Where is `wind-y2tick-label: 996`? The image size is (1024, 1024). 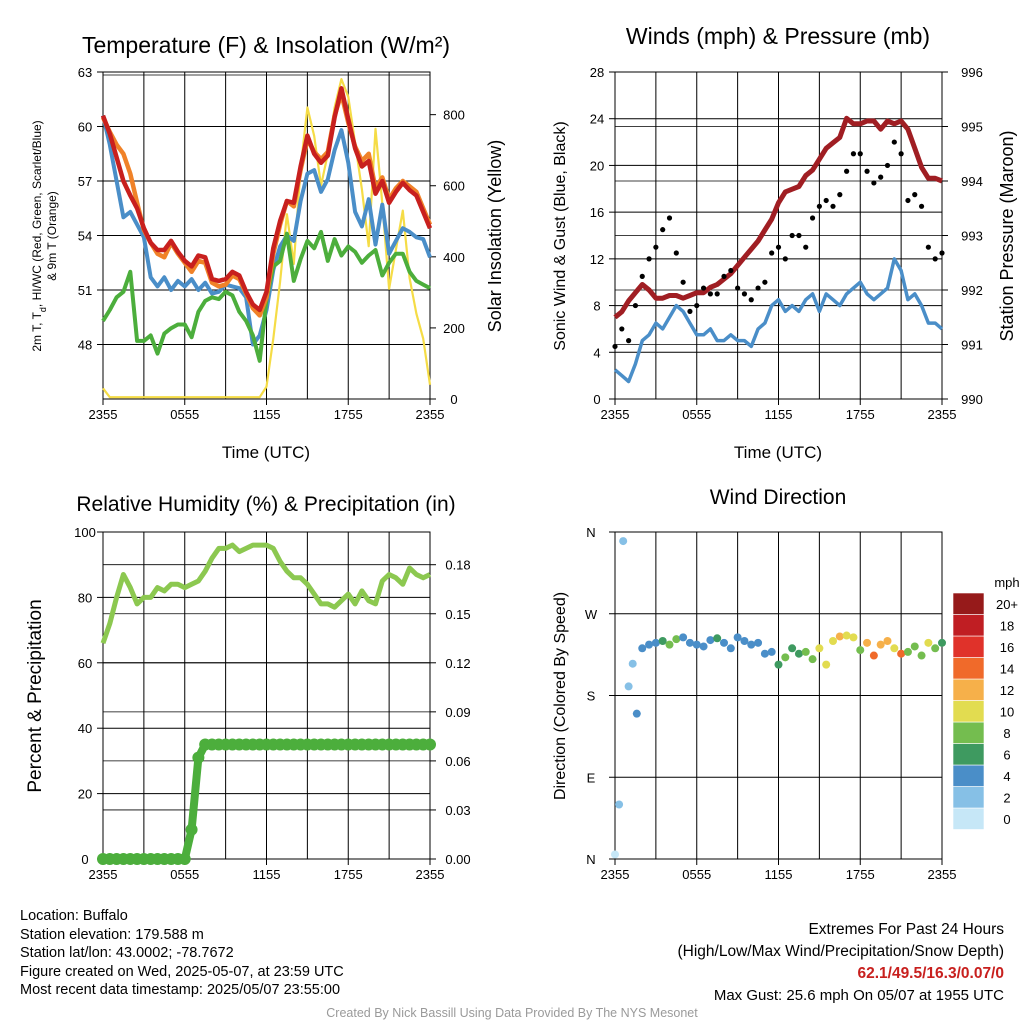
wind-y2tick-label: 996 is located at coordinates (972, 72).